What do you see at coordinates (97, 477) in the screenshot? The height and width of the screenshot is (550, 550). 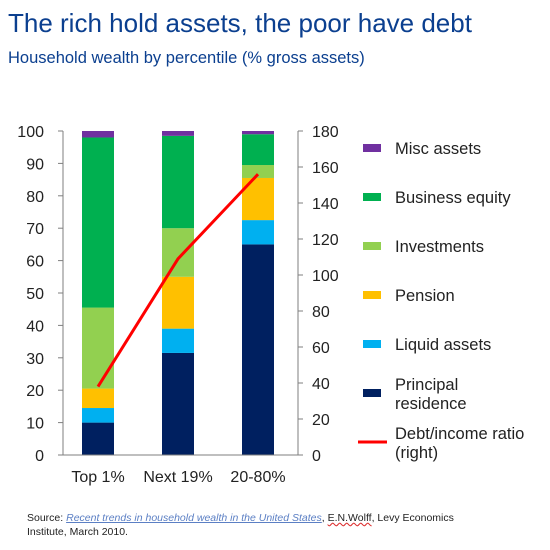 I see `x-tick-label: Top 1%` at bounding box center [97, 477].